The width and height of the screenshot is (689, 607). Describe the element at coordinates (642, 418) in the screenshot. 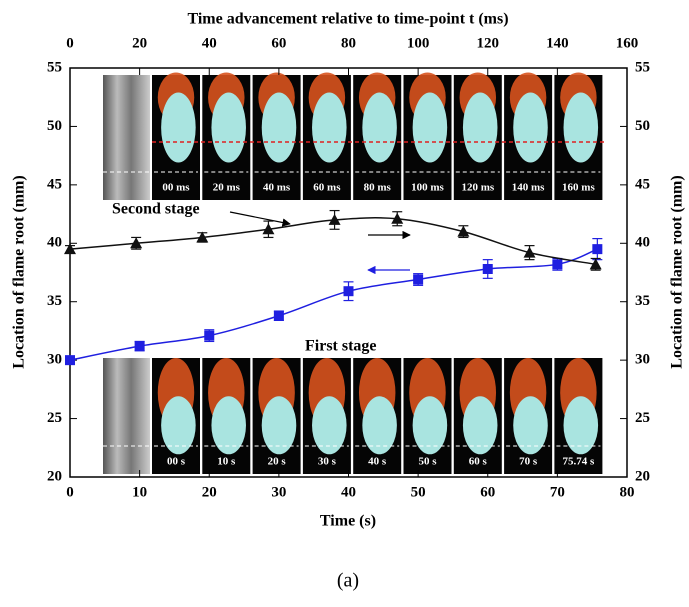

I see `y2-tick-label: 25` at that location.